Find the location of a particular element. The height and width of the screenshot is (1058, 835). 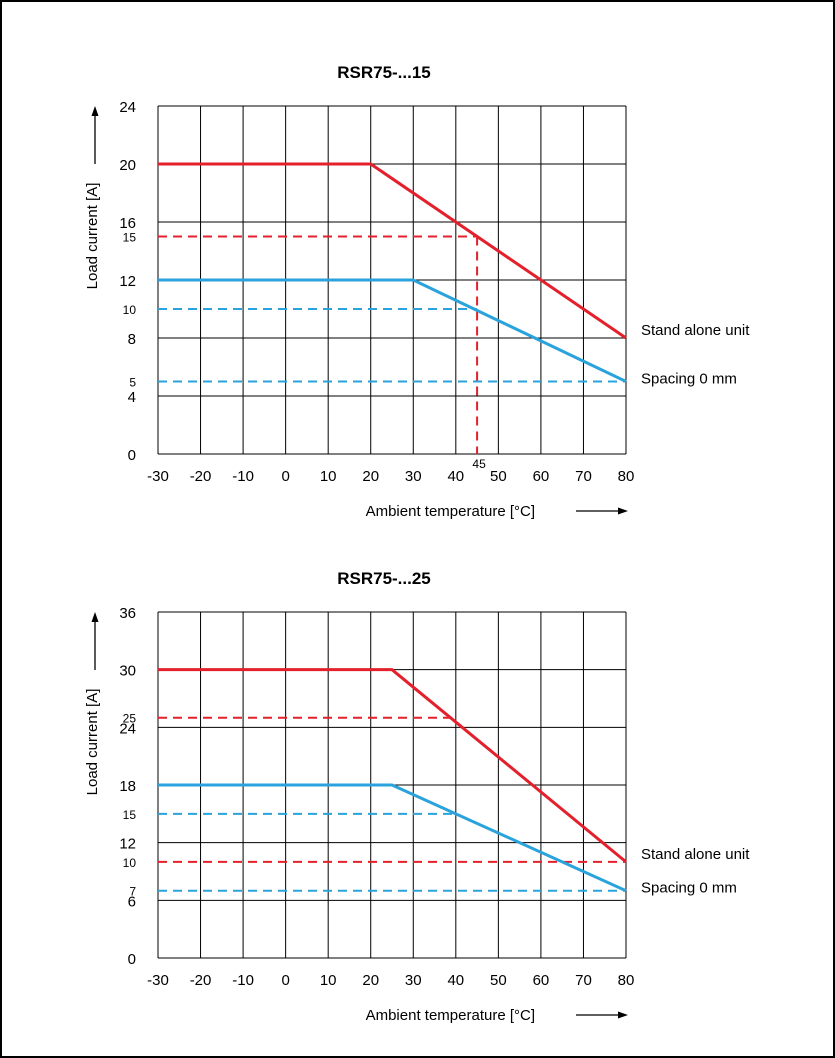

chart2-reference-label-25: 25 is located at coordinates (130, 719).